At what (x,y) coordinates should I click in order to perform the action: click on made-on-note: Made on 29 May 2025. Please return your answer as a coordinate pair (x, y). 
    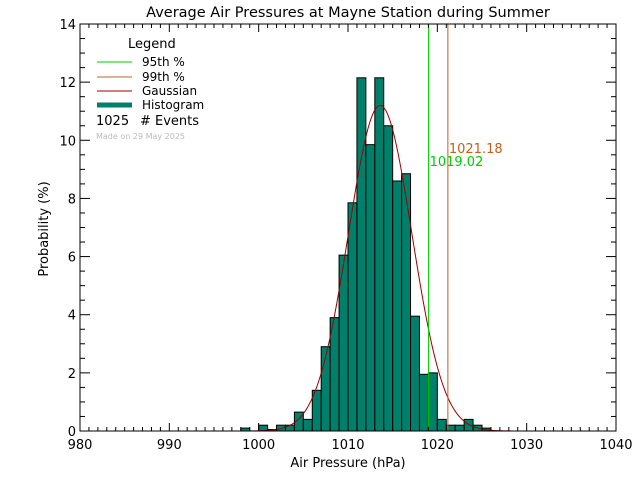
    Looking at the image, I should click on (140, 136).